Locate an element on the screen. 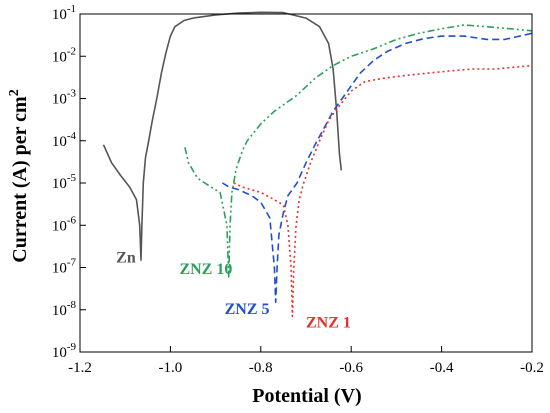  series-label-znz-5: ZNZ 5 is located at coordinates (247, 309).